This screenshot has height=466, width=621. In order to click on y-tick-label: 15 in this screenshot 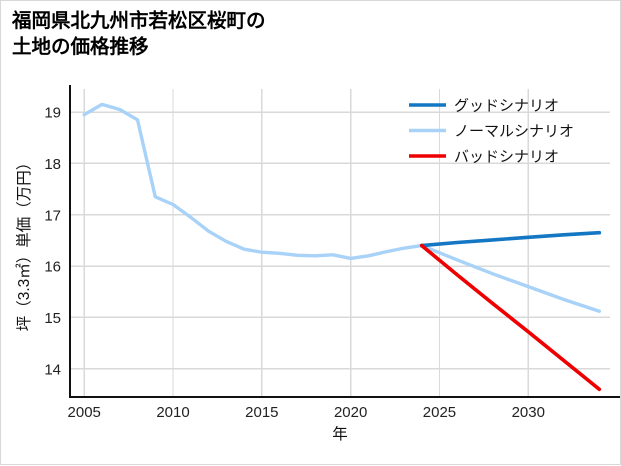, I will do `click(52, 318)`.